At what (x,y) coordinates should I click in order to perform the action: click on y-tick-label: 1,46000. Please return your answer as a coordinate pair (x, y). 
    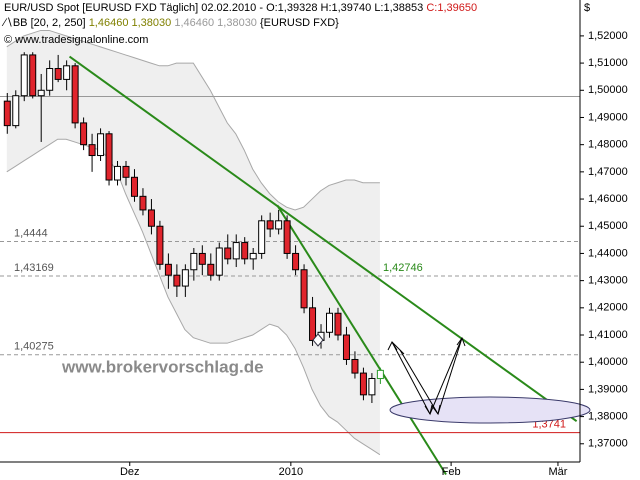
    Looking at the image, I should click on (608, 199).